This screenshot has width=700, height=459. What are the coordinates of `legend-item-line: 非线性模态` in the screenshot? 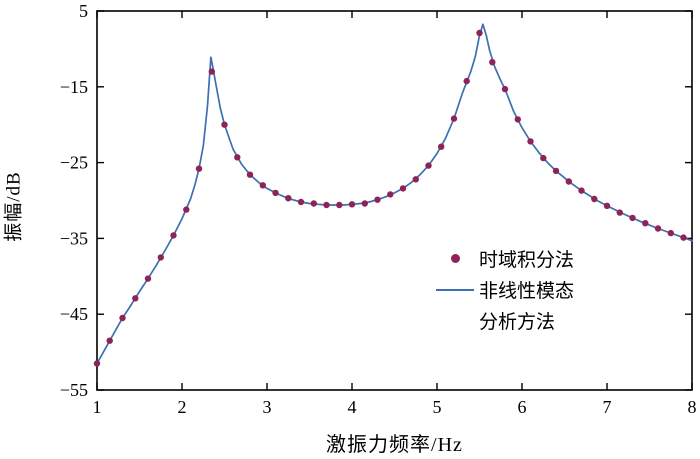 It's located at (505, 289).